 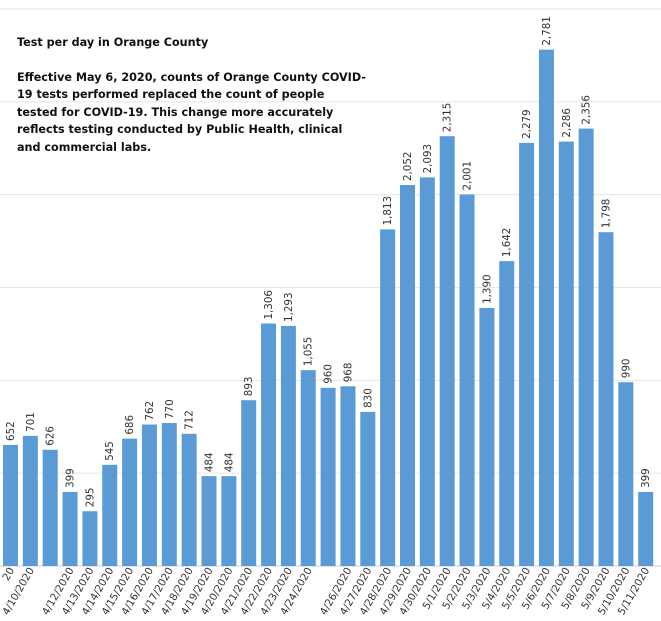 I want to click on bar-5/6/2020, so click(x=546, y=307).